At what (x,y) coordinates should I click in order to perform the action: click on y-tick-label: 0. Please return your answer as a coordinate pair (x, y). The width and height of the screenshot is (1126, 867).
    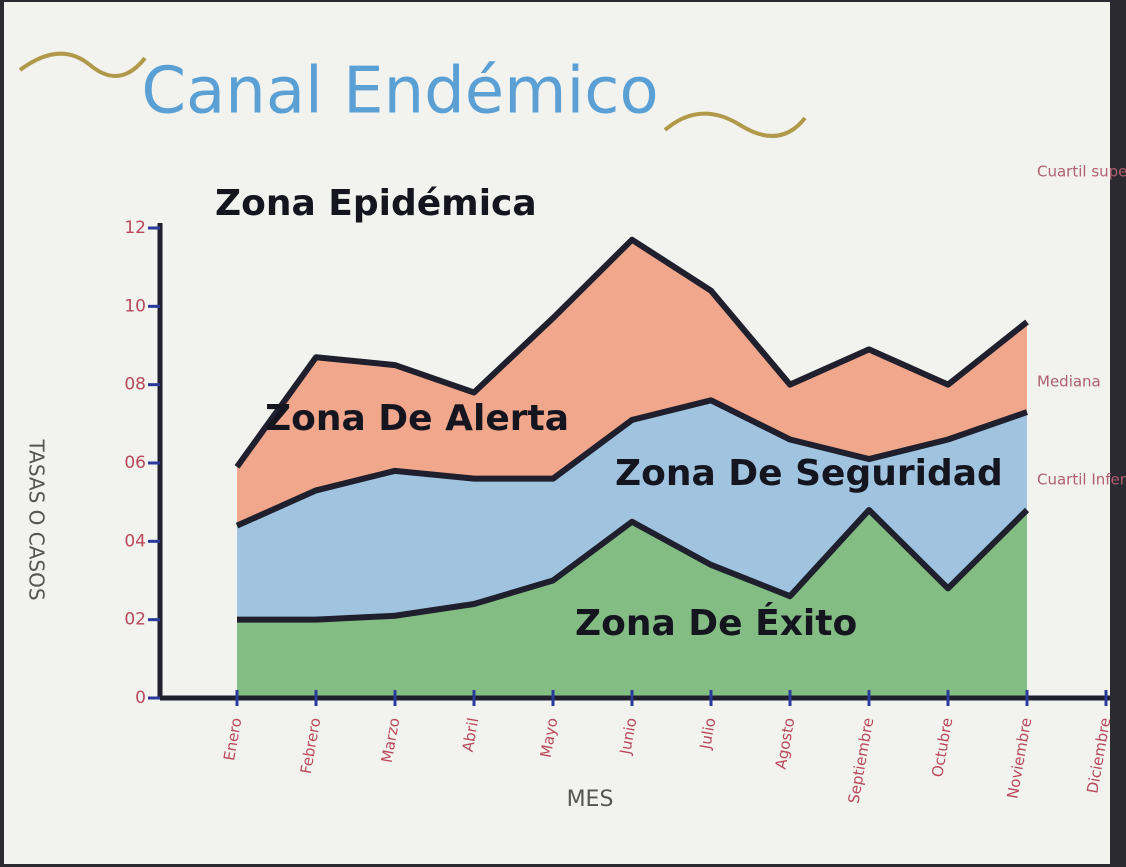
    Looking at the image, I should click on (140, 698).